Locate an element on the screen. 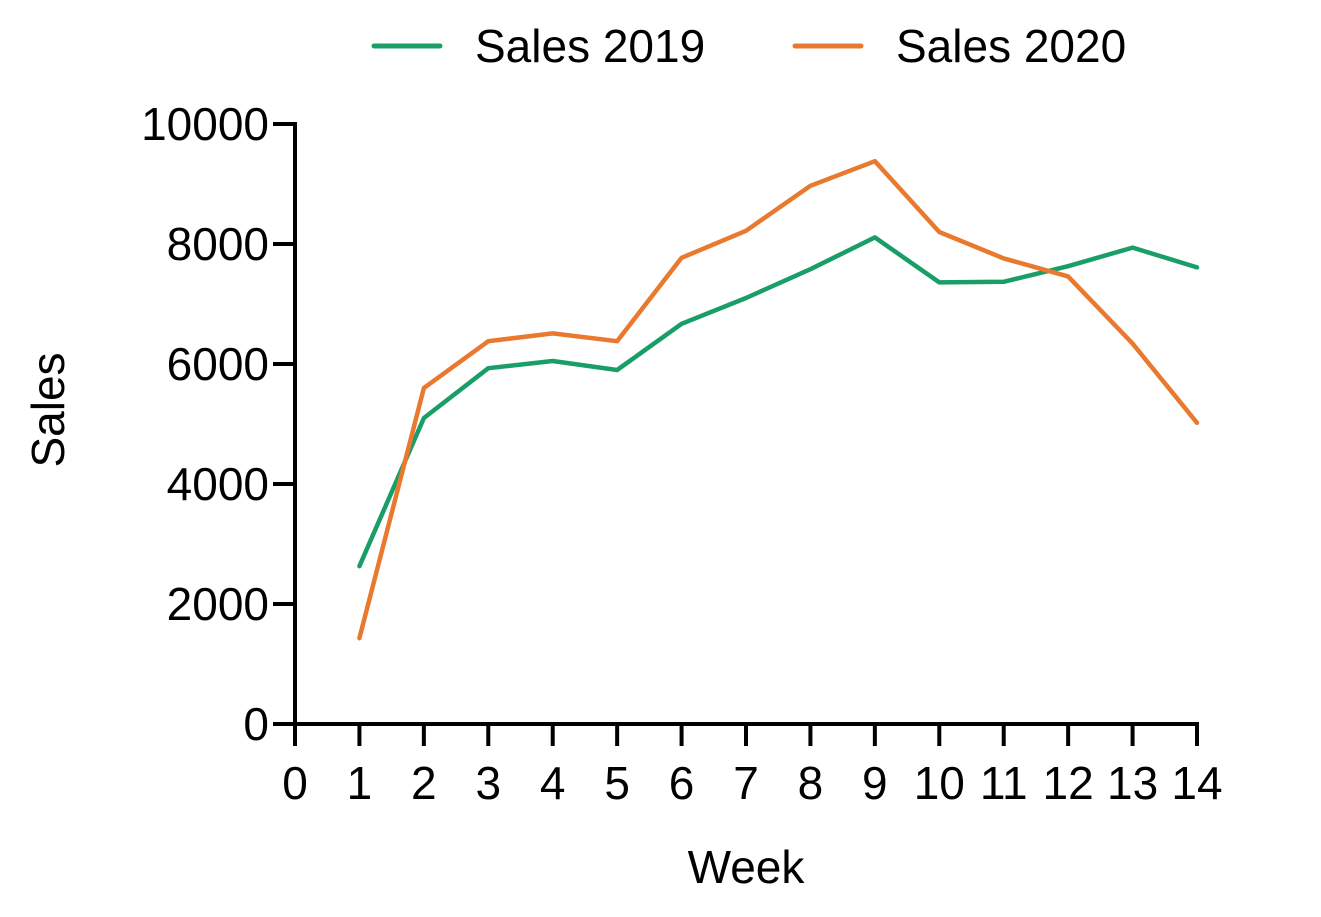 The image size is (1321, 917). x-tick-label: 4 is located at coordinates (553, 783).